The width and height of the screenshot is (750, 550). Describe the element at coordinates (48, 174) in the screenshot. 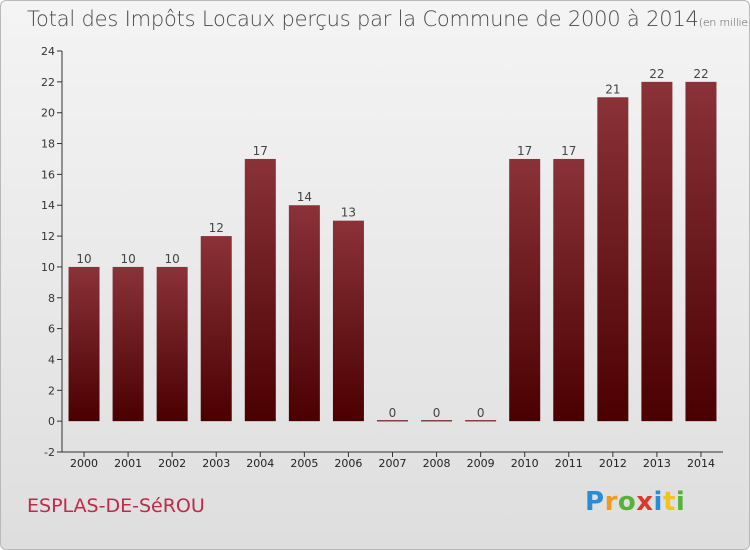

I see `y-tick-label: 16` at that location.